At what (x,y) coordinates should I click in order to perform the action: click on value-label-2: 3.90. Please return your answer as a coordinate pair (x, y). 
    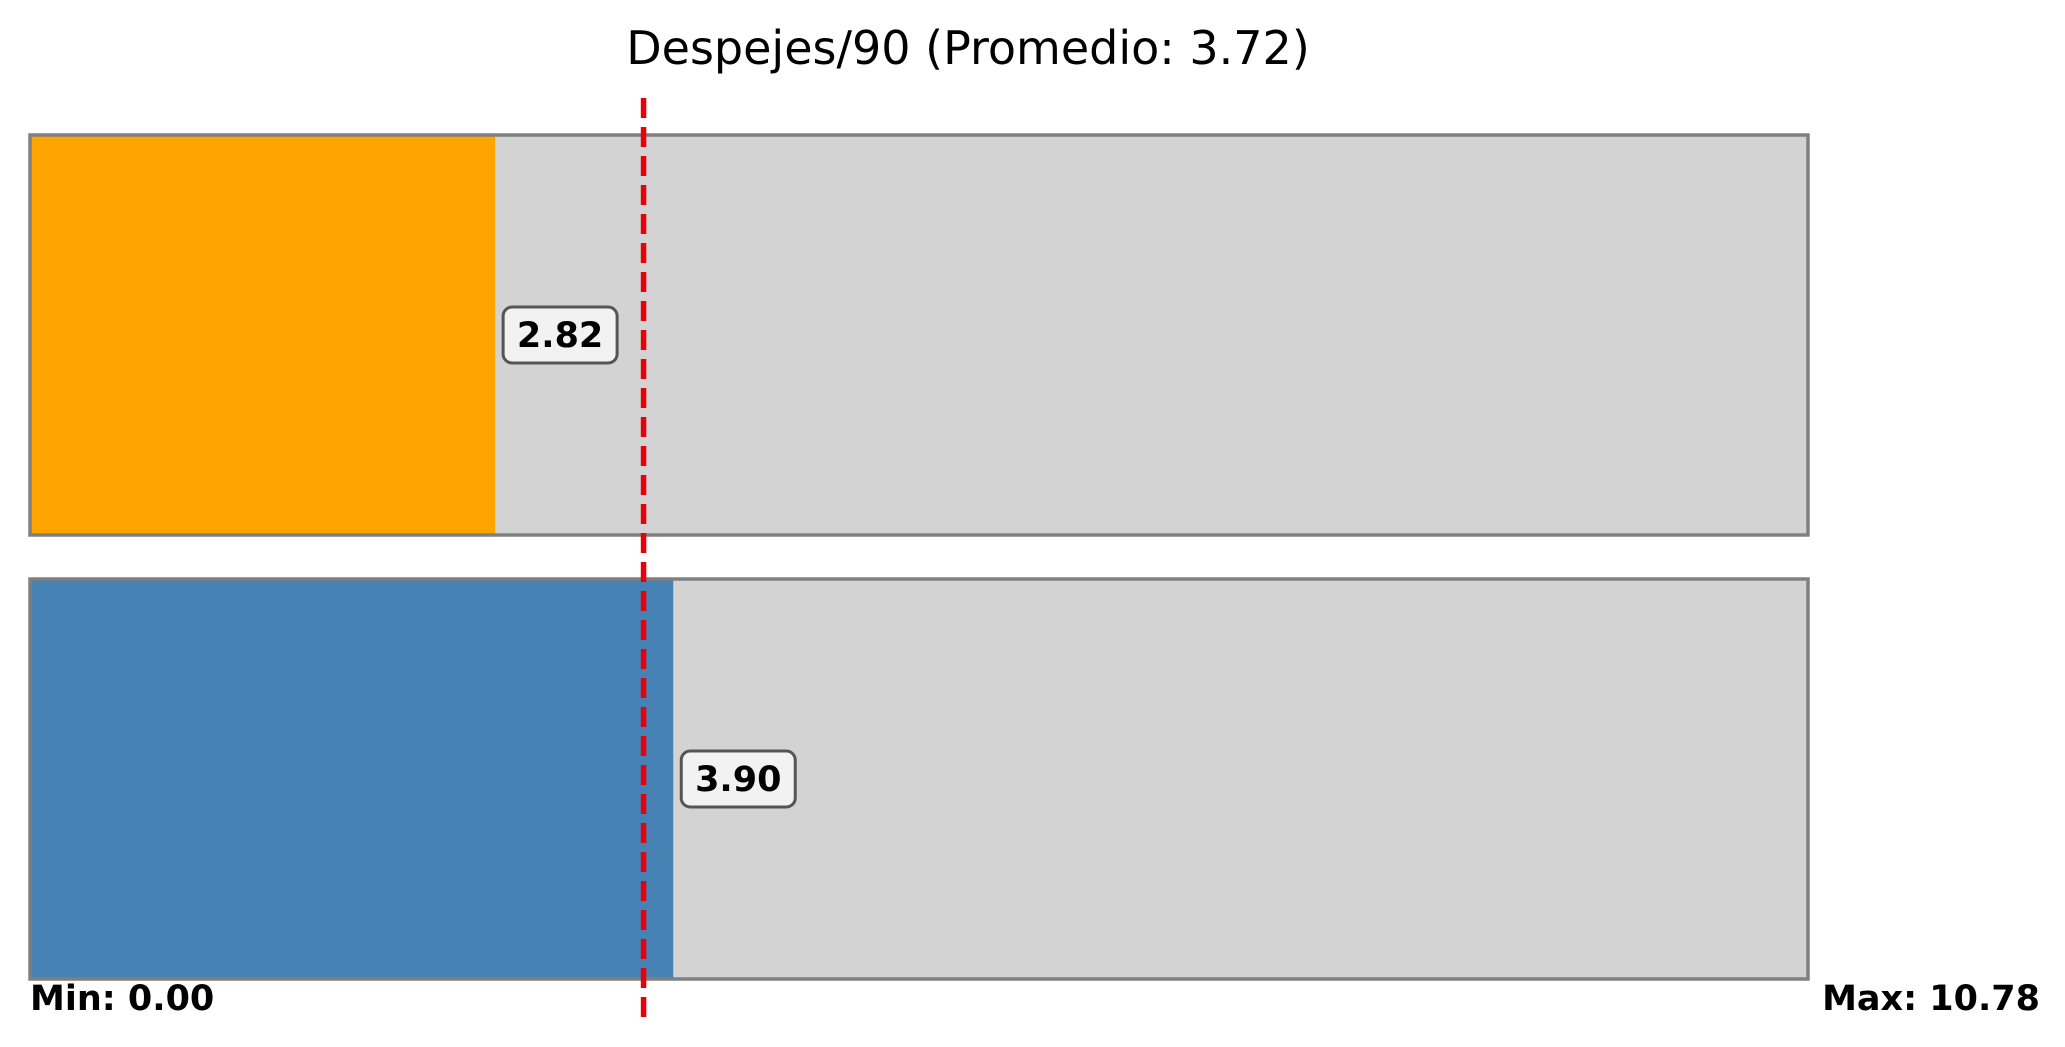
    Looking at the image, I should click on (738, 780).